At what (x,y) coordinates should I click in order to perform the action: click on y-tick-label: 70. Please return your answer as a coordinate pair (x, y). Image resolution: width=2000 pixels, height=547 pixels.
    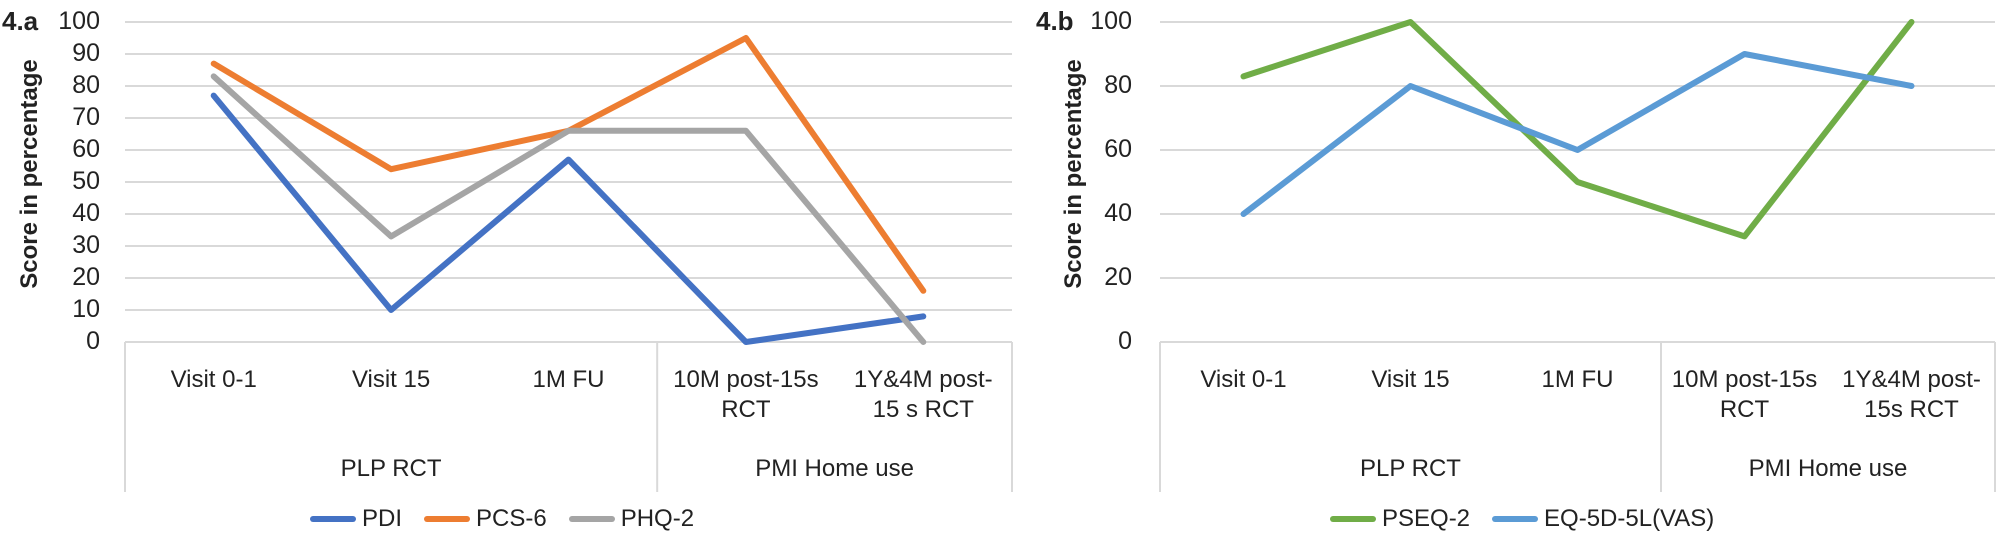
    Looking at the image, I should click on (86, 117).